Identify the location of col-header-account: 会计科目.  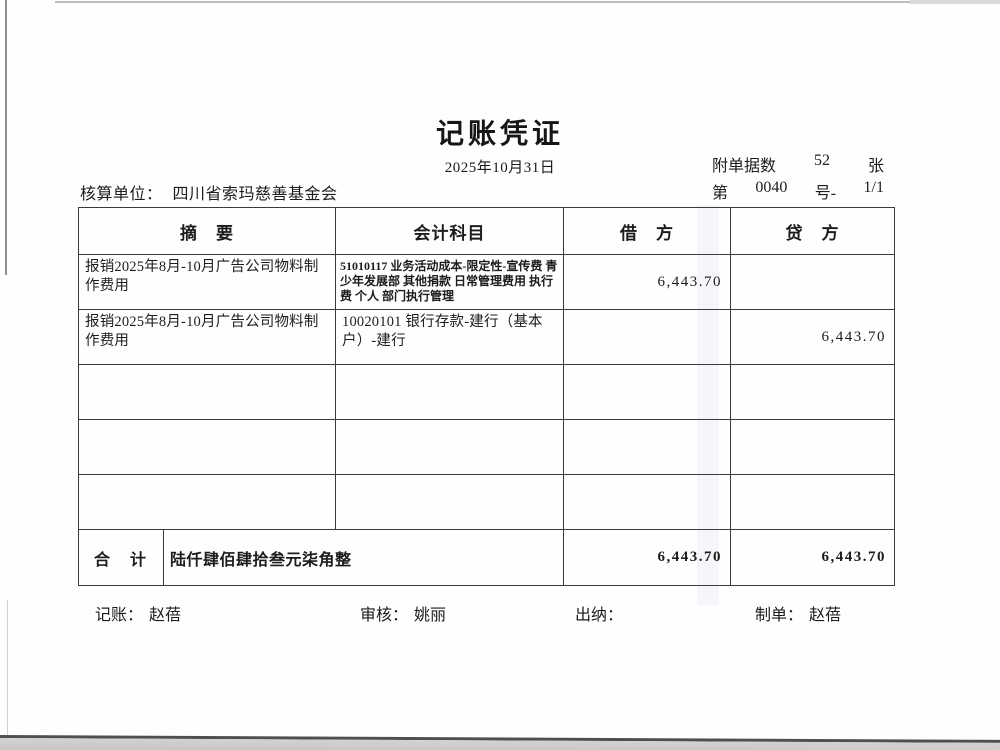
(449, 231).